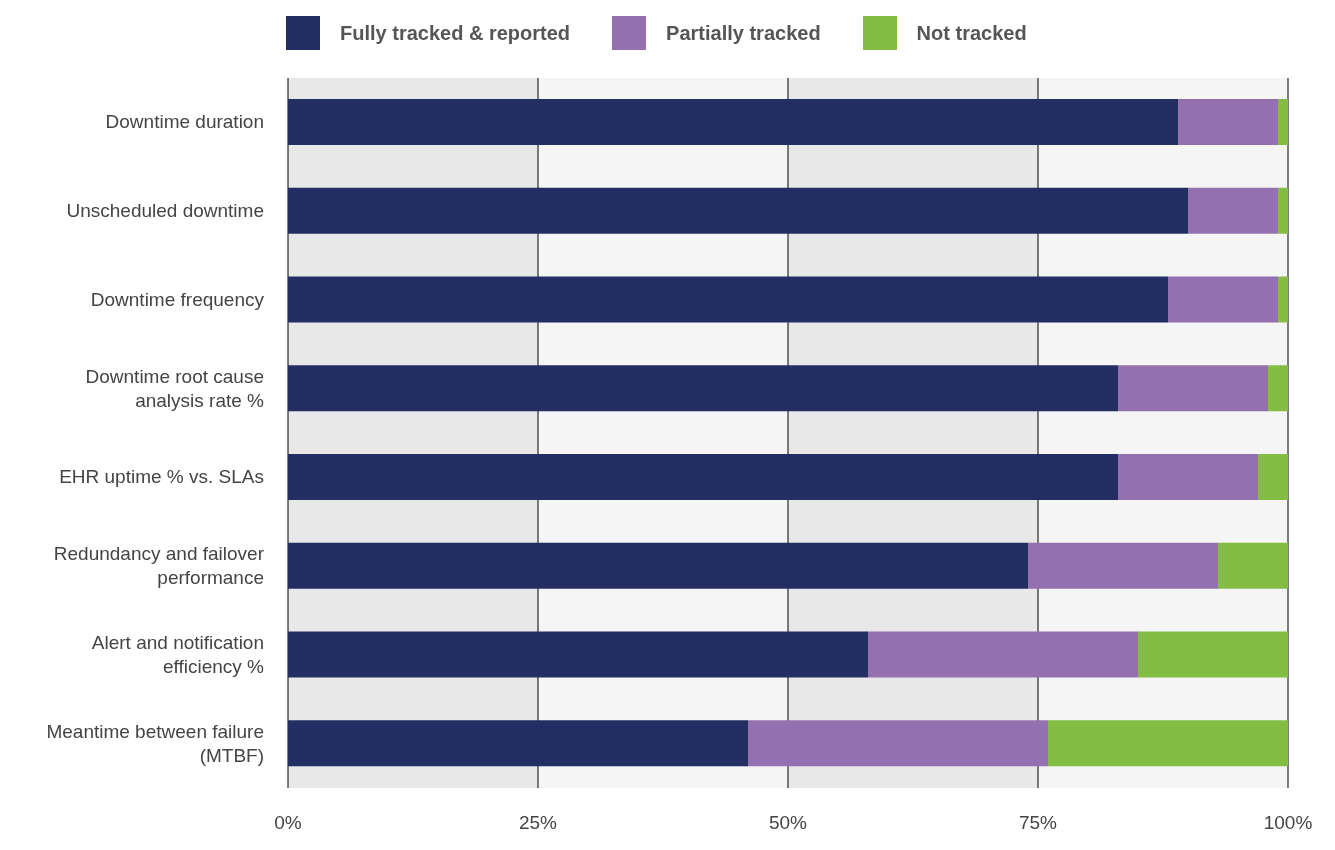 Image resolution: width=1335 pixels, height=850 pixels. What do you see at coordinates (788, 823) in the screenshot?
I see `x-tick-label: 50%` at bounding box center [788, 823].